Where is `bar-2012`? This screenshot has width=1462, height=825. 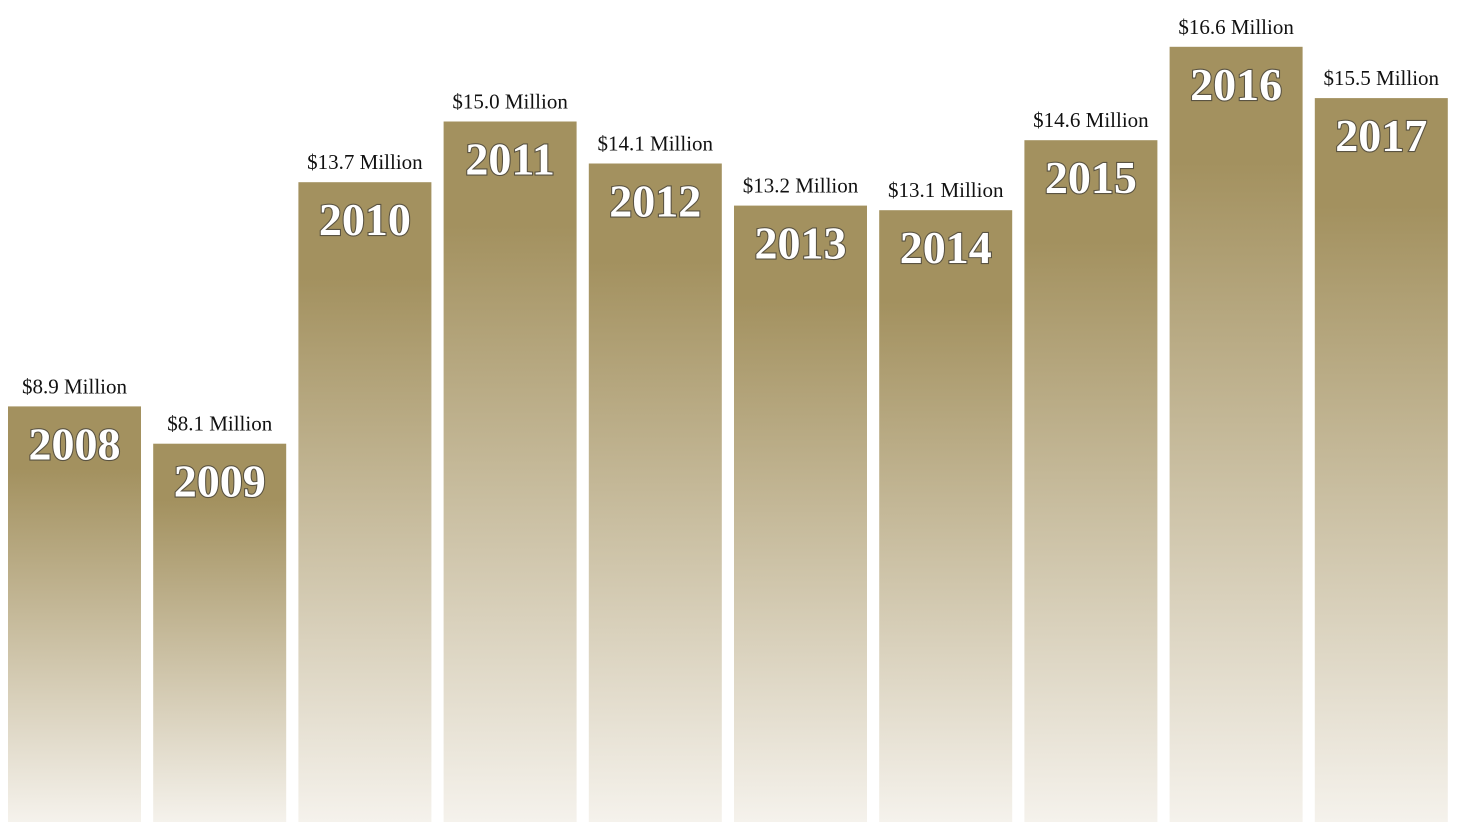
bar-2012 is located at coordinates (655, 492).